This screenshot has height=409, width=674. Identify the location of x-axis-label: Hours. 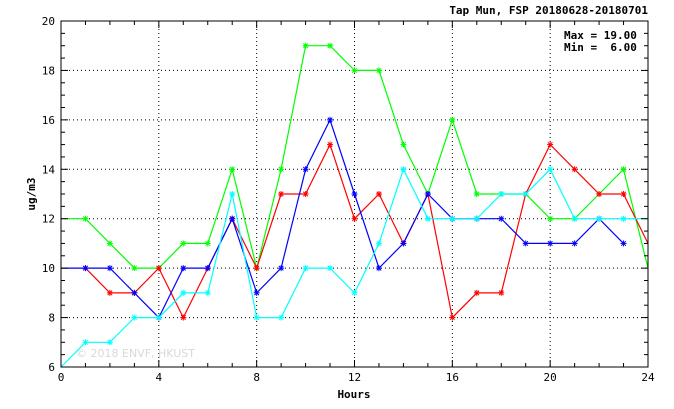
(353, 394).